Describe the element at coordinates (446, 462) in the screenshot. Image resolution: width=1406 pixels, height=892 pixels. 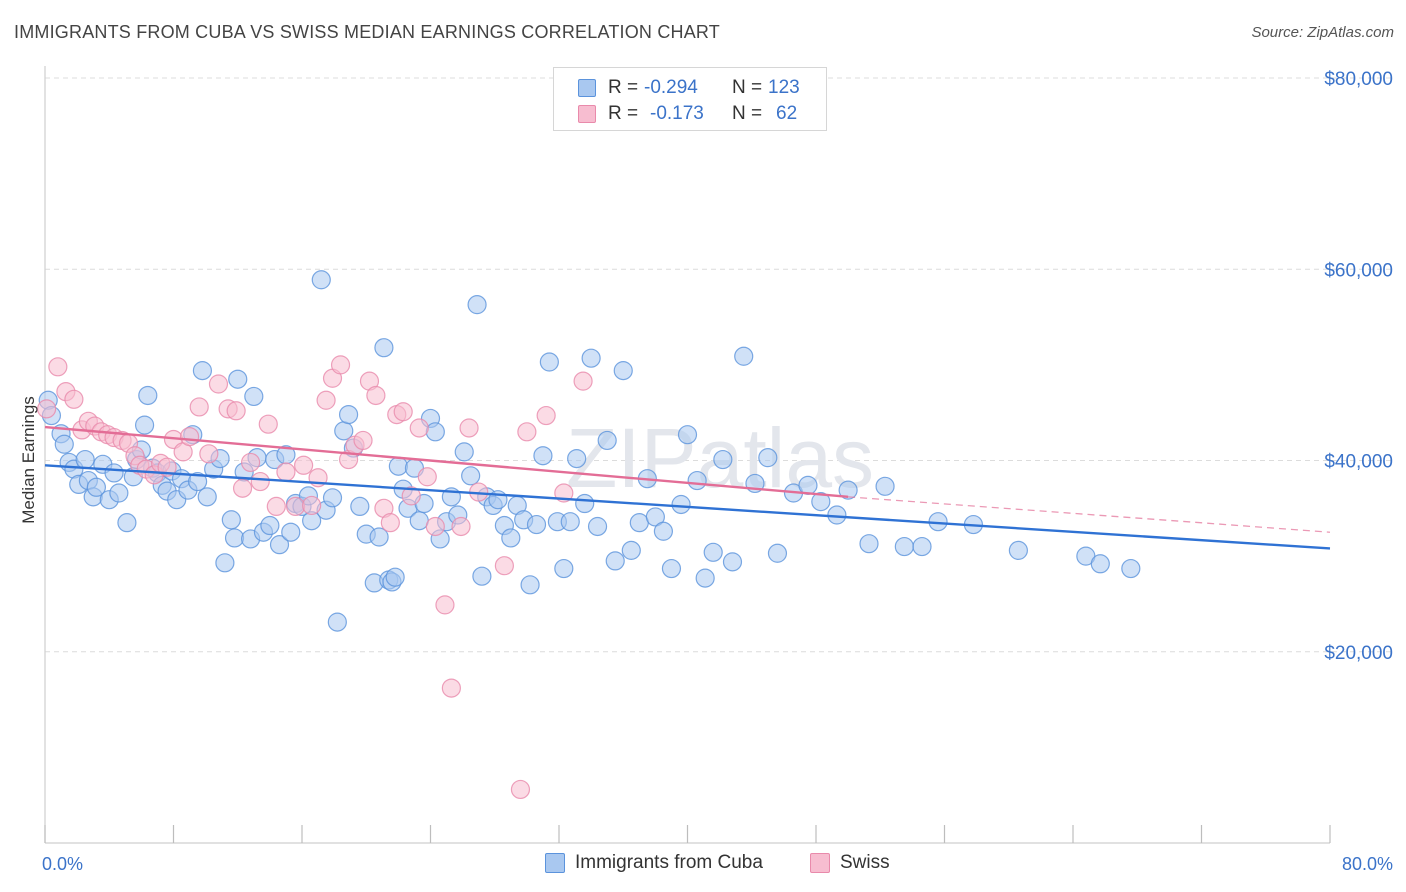
I see `swiss-trend-line` at that location.